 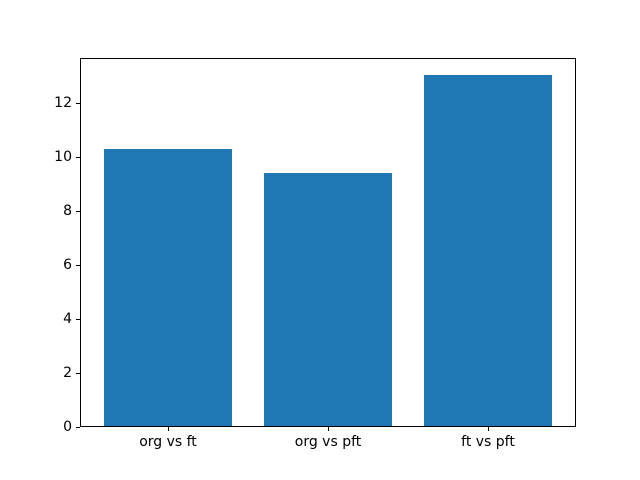 What do you see at coordinates (67, 319) in the screenshot?
I see `y-tick-label: 4` at bounding box center [67, 319].